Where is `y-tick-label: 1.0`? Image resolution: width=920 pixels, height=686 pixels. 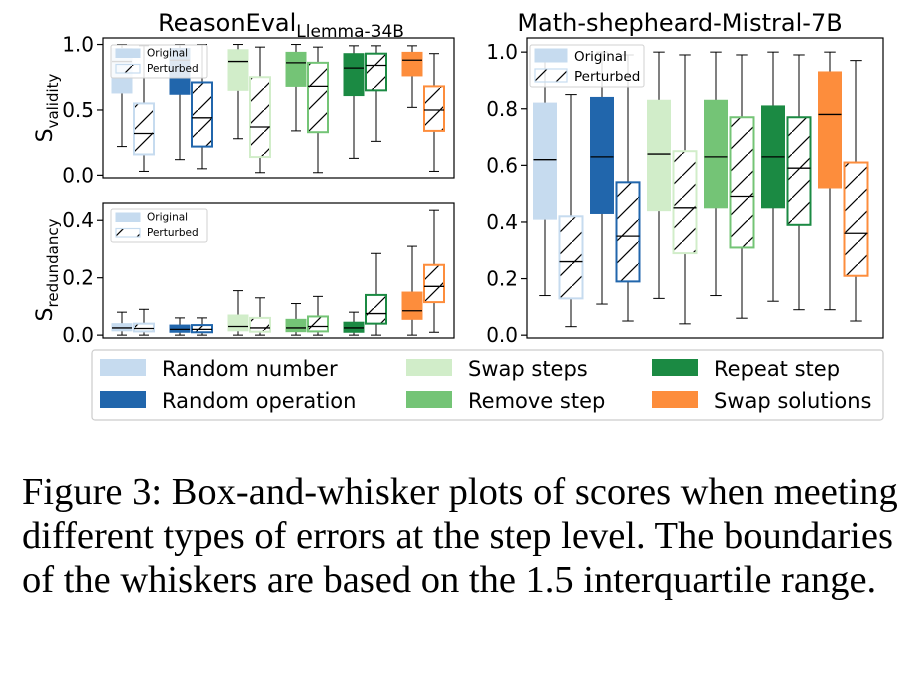
y-tick-label: 1.0 is located at coordinates (502, 52).